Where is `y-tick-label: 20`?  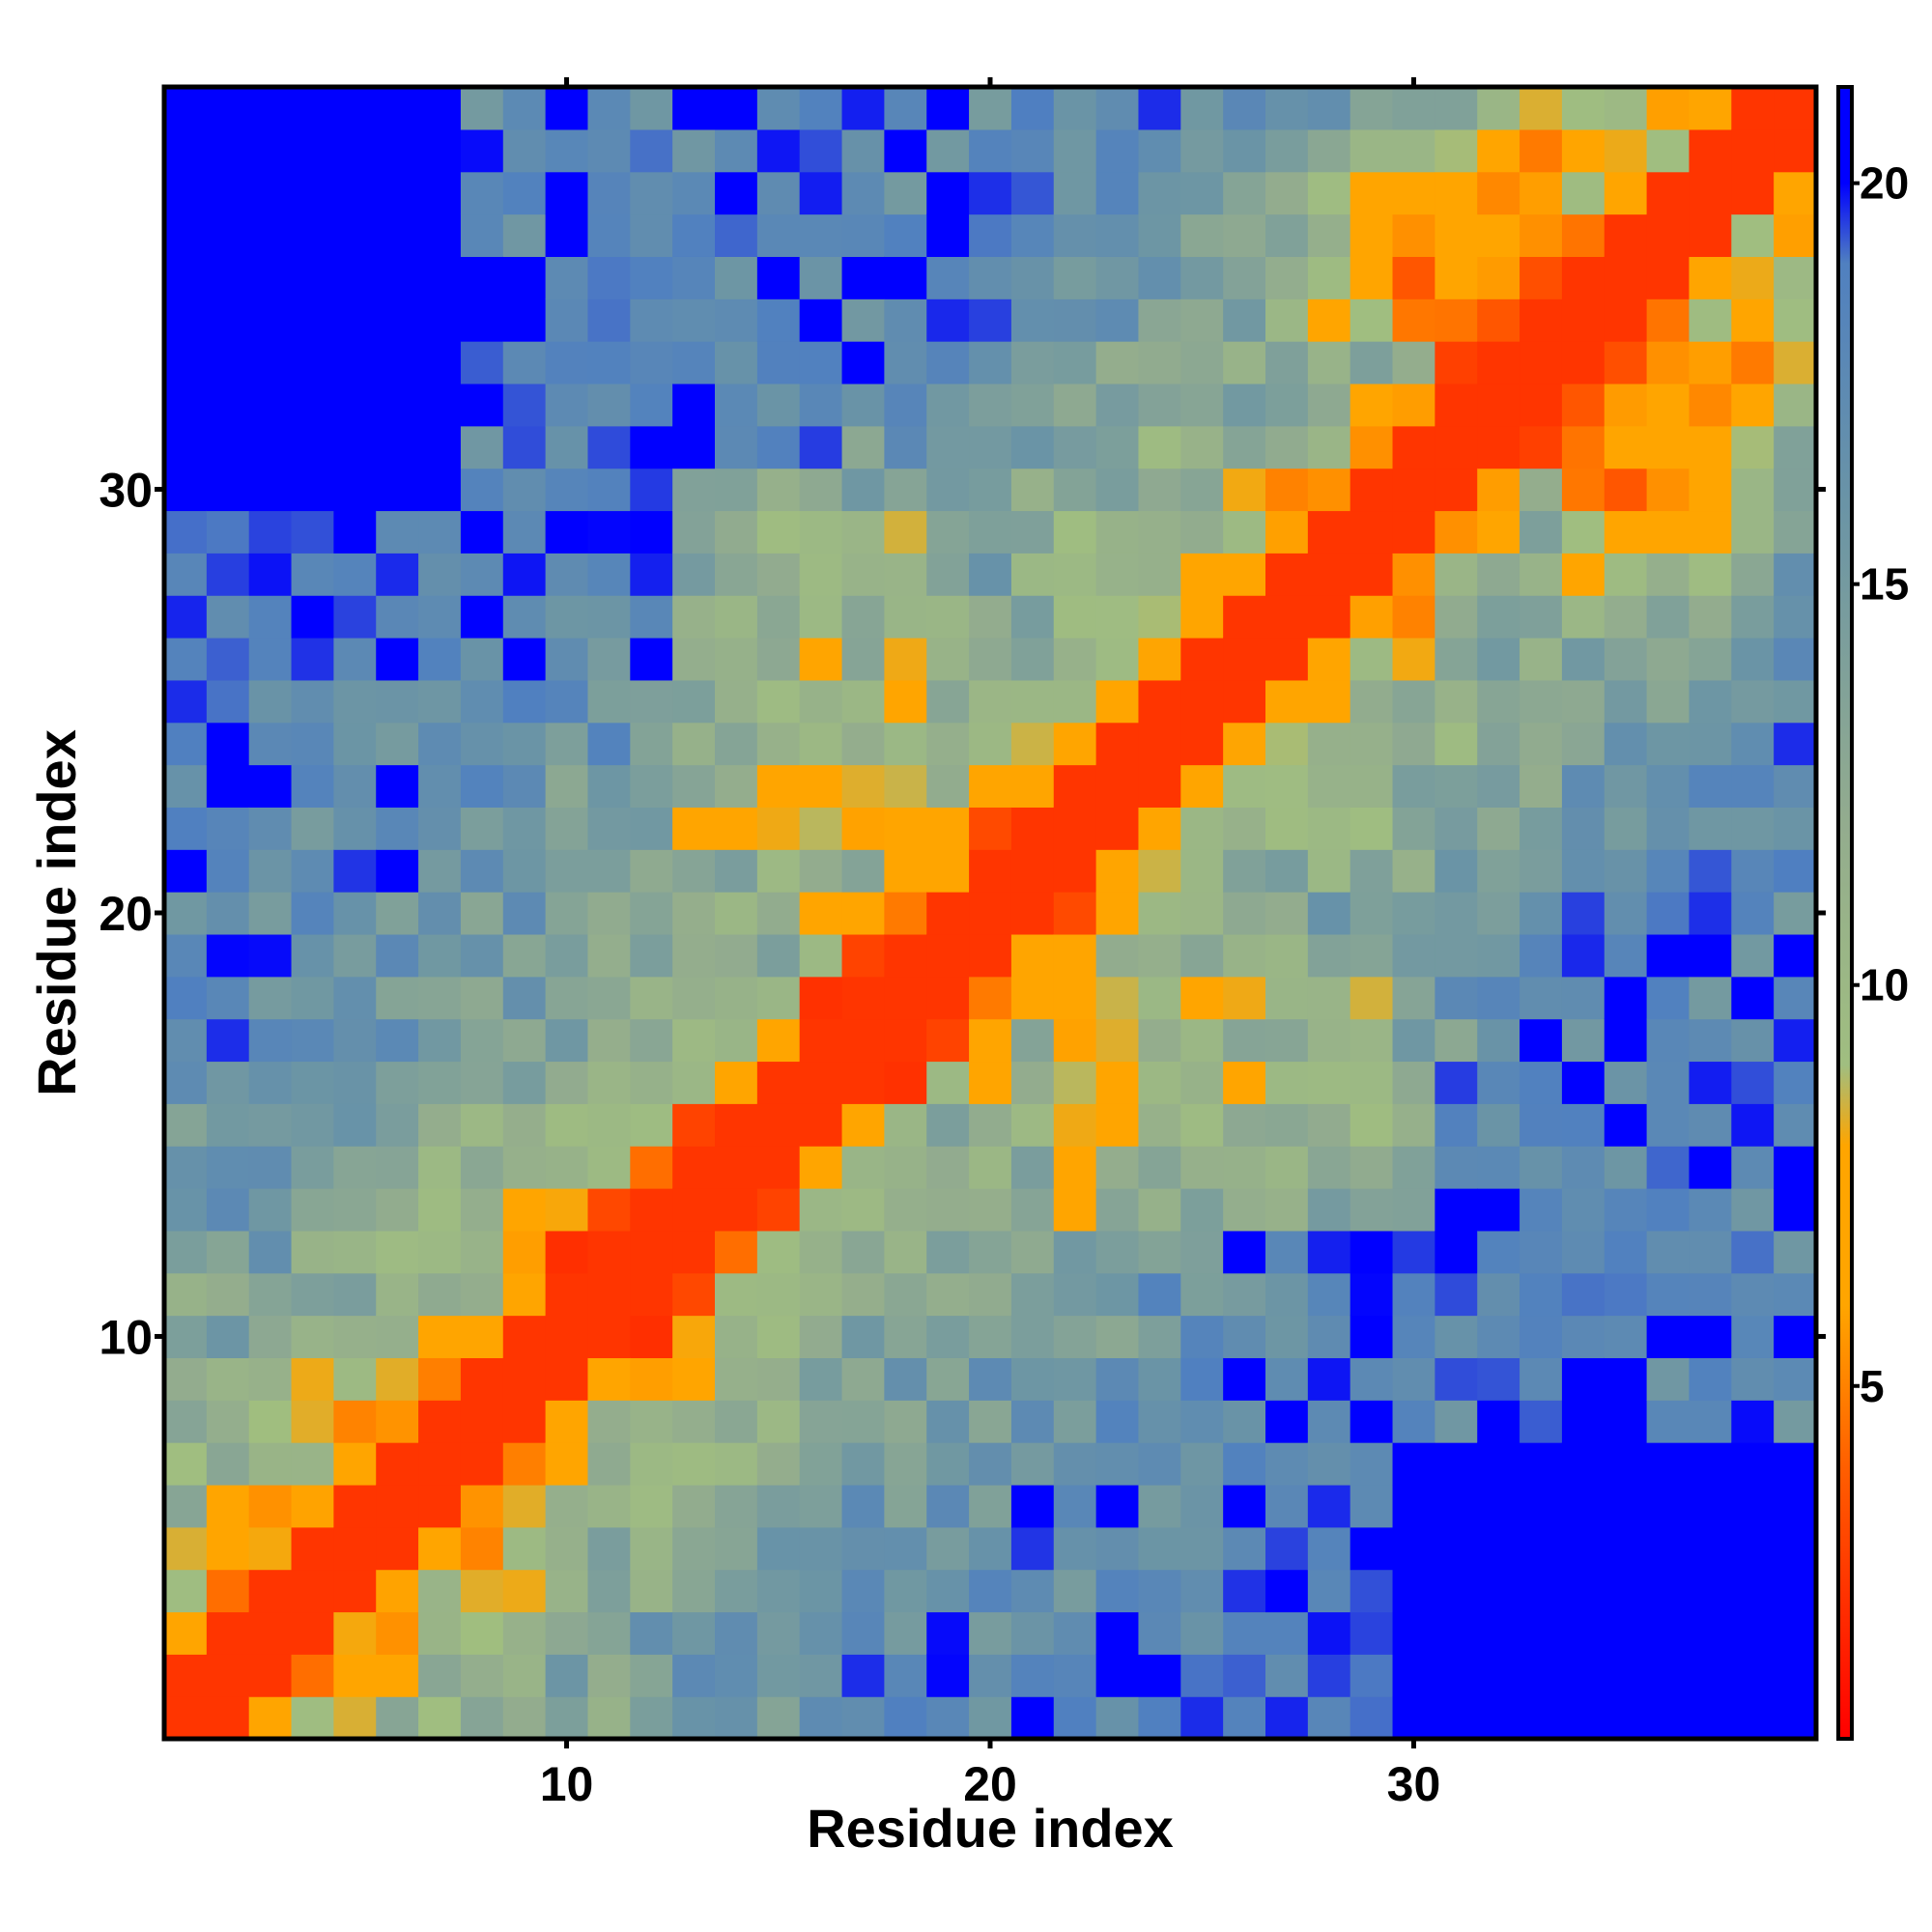
y-tick-label: 20 is located at coordinates (126, 914).